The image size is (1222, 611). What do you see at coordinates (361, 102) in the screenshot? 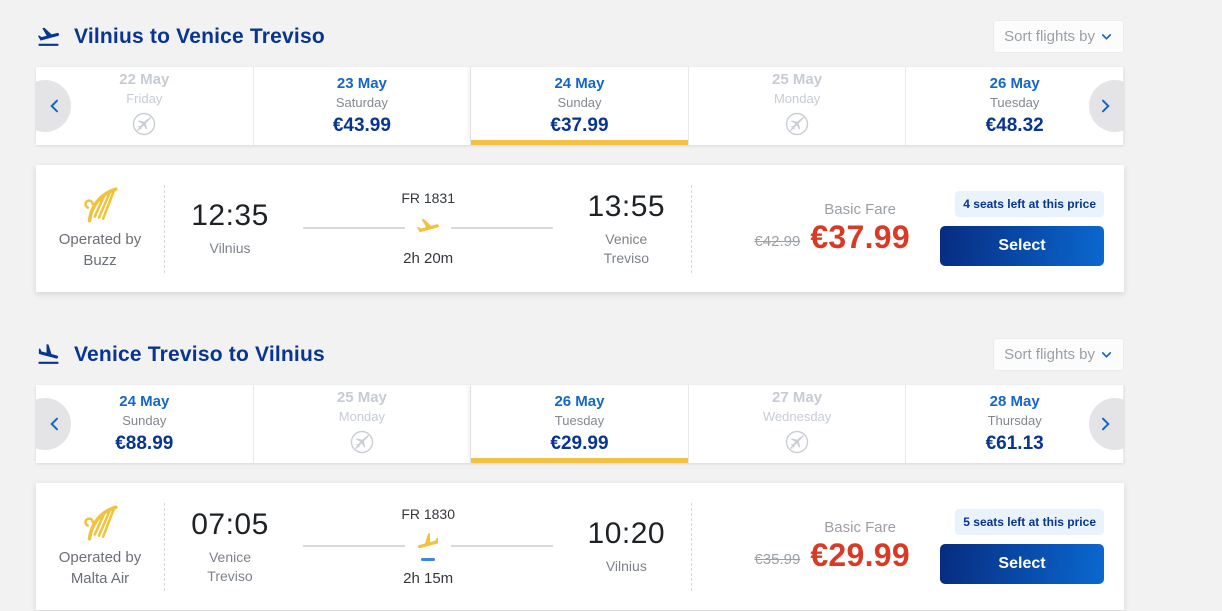
I see `day-label: Saturday` at bounding box center [361, 102].